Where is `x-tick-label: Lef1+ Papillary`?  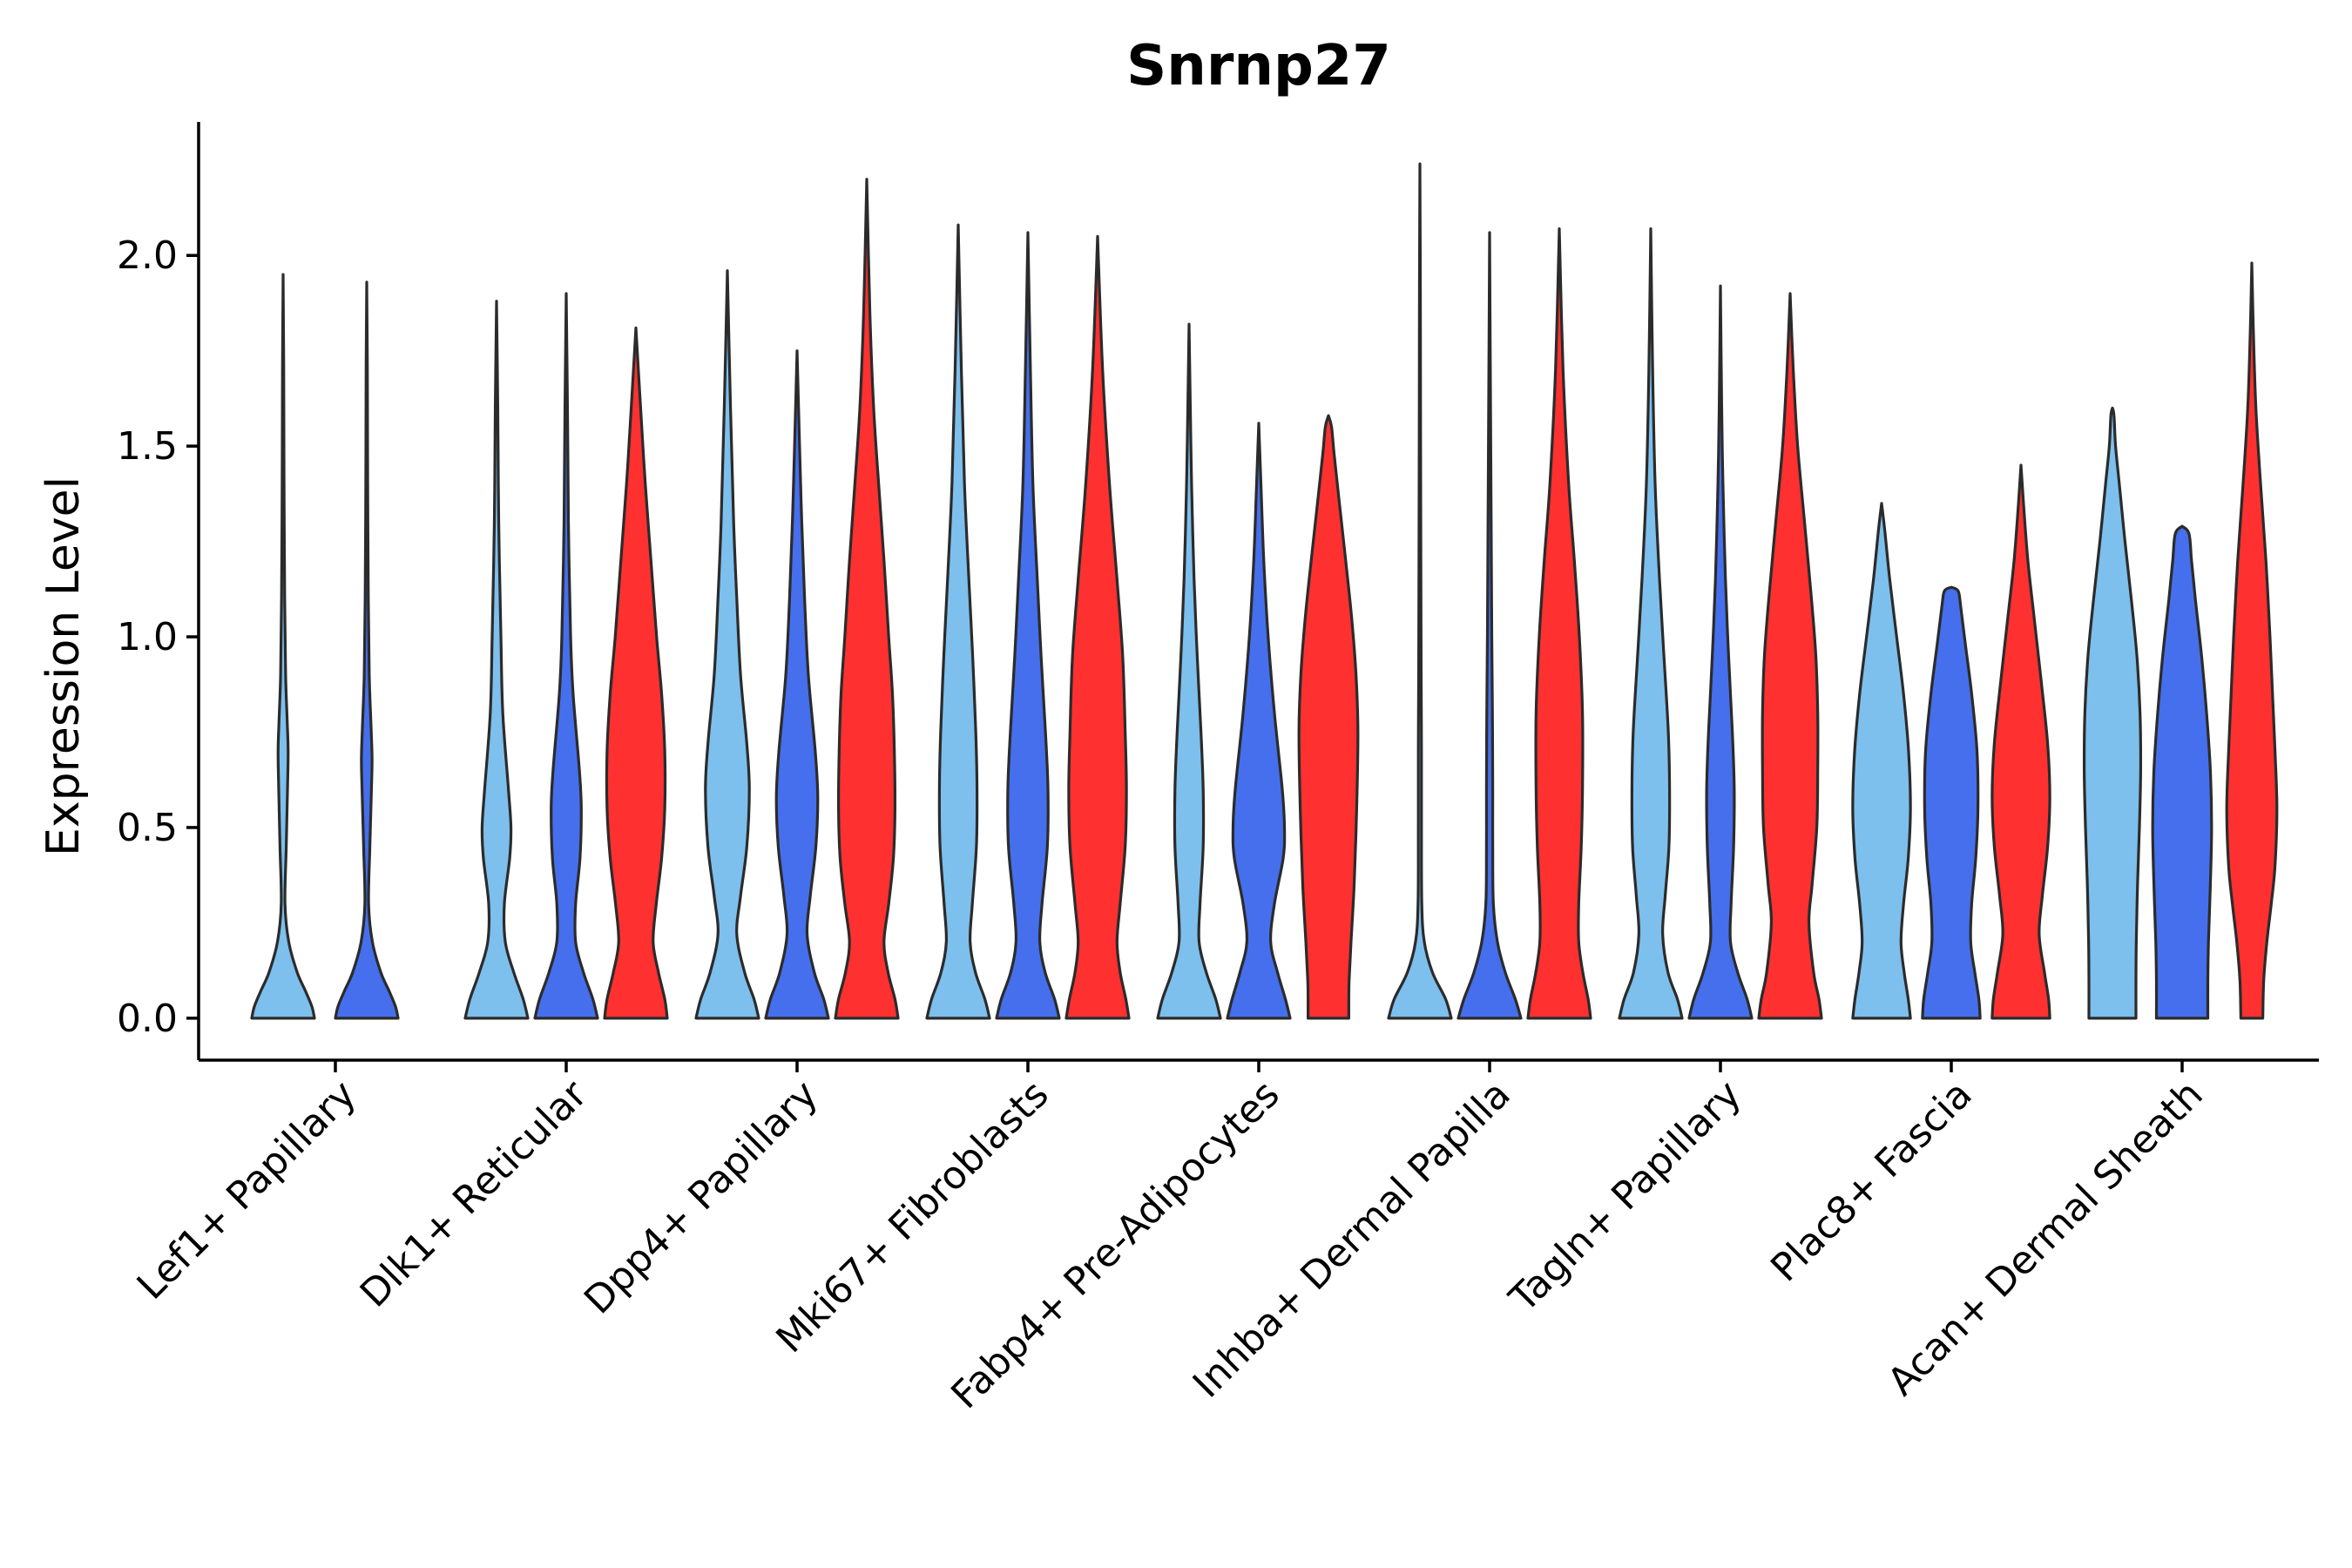
x-tick-label: Lef1+ Papillary is located at coordinates (247, 1190).